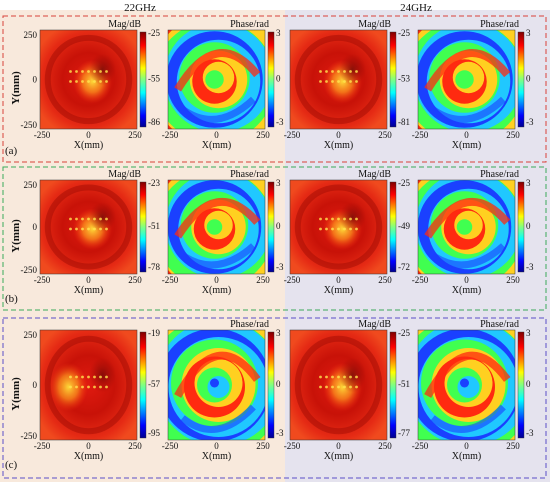 This screenshot has width=550, height=482. I want to click on y-axis-label-row-a: Y(mm), so click(16, 88).